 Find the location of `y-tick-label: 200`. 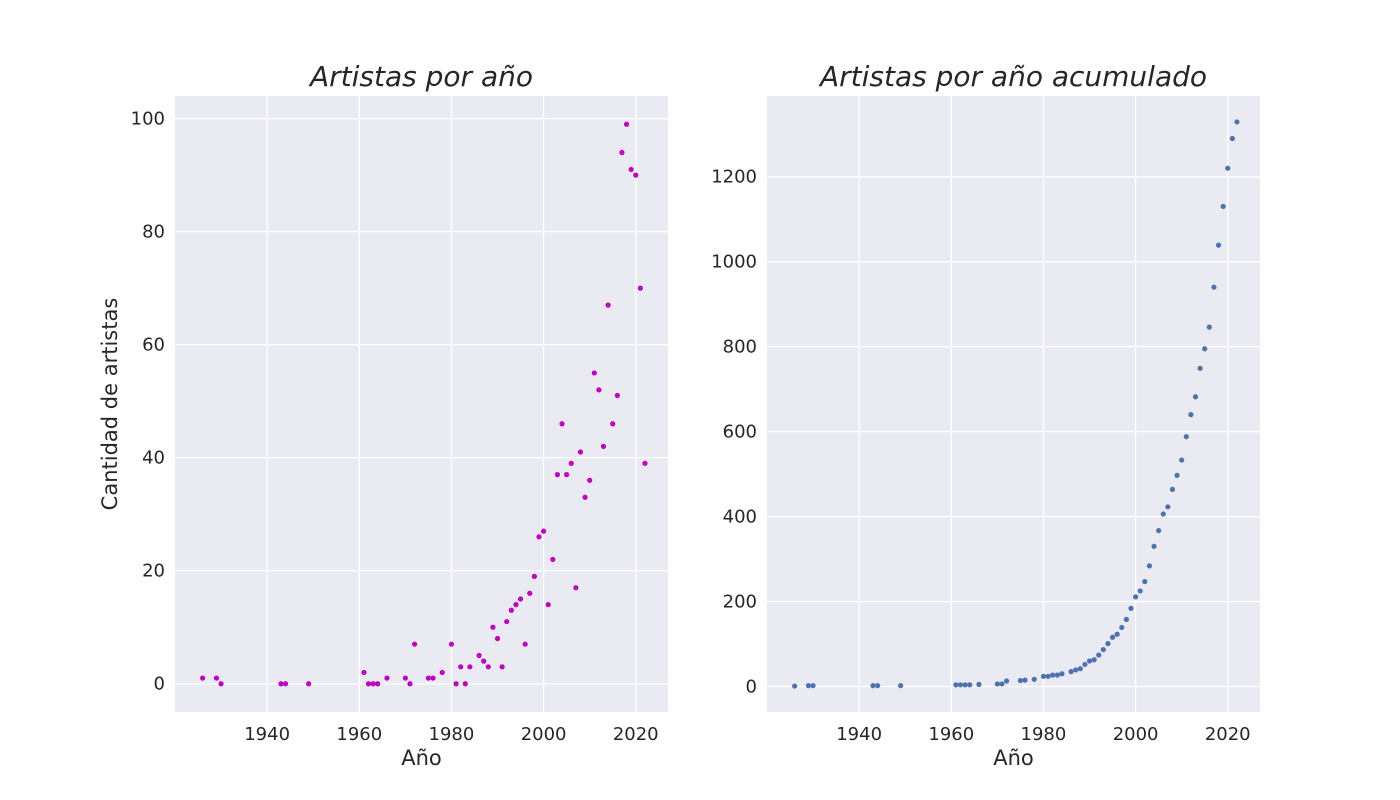

y-tick-label: 200 is located at coordinates (740, 602).